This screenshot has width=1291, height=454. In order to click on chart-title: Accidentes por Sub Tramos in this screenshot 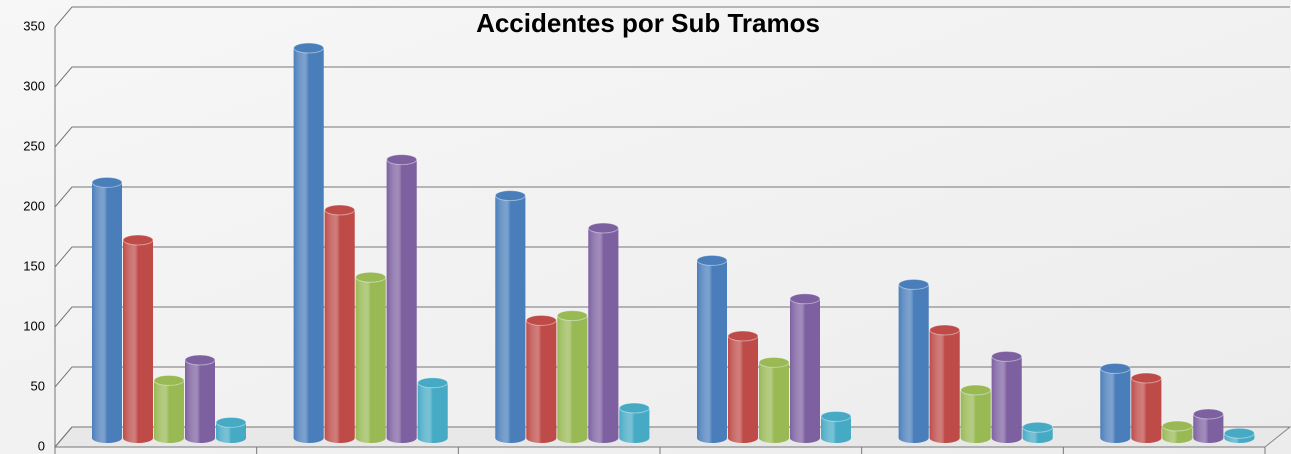, I will do `click(648, 23)`.